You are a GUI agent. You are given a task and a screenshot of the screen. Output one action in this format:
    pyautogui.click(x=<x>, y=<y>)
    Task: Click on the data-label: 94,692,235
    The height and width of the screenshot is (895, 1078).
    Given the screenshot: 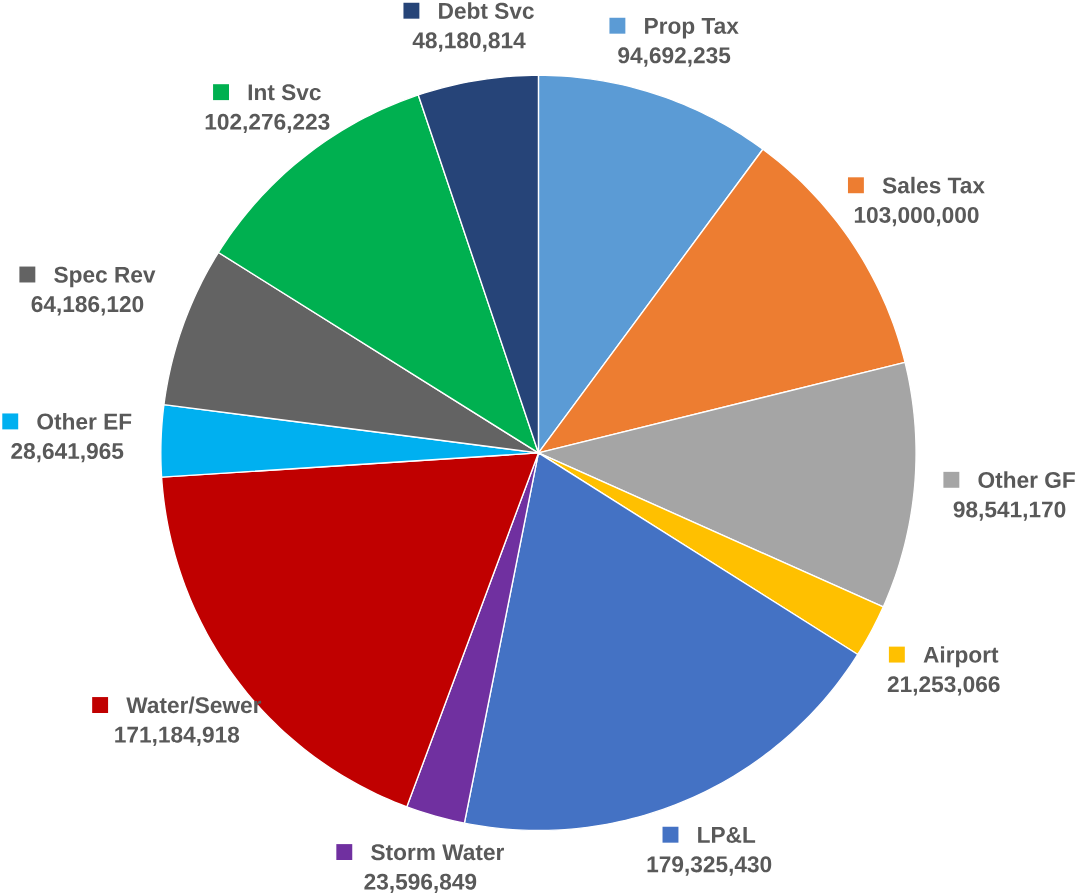 What is the action you would take?
    pyautogui.click(x=674, y=57)
    